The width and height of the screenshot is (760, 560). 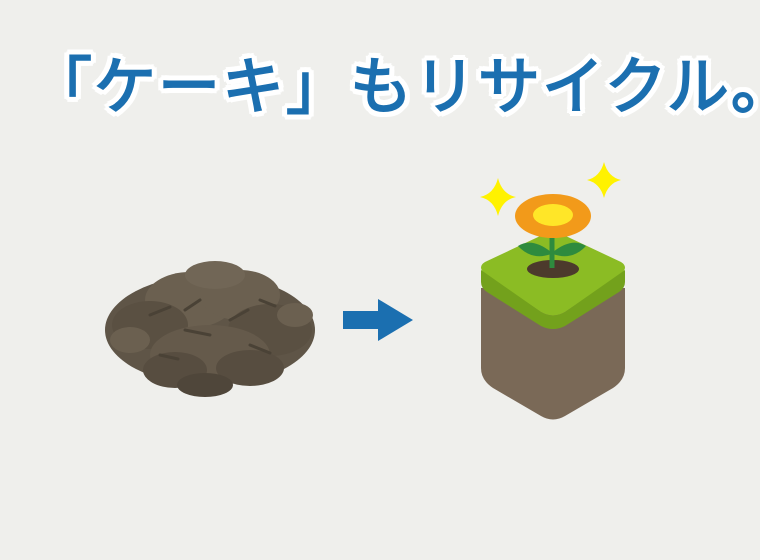 I want to click on compost-pile-icon, so click(x=210, y=329).